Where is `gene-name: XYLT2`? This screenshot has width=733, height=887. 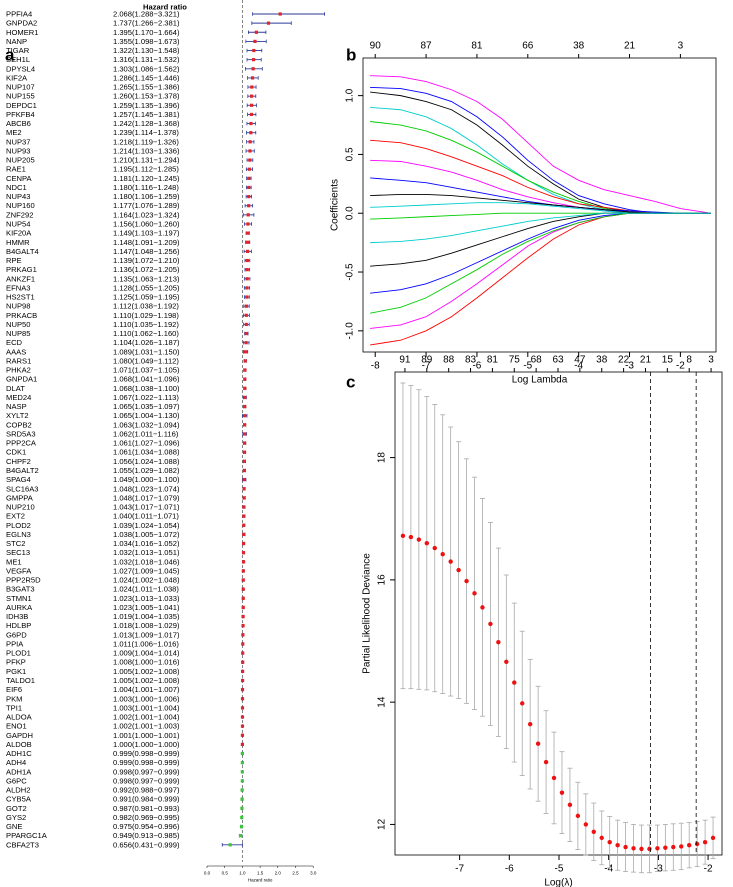
gene-name: XYLT2 is located at coordinates (17, 415).